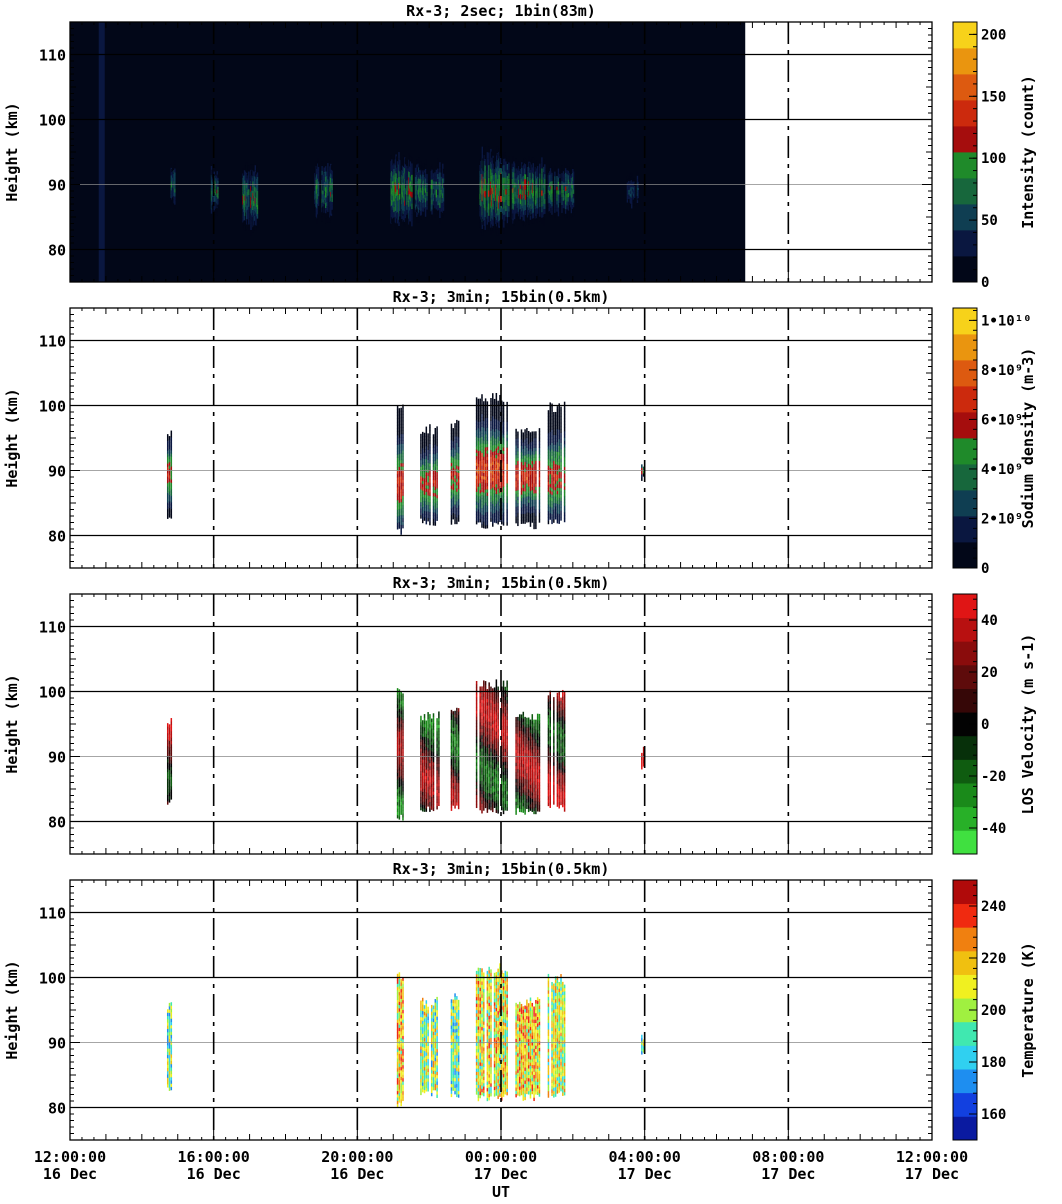 The image size is (1062, 1204). I want to click on colorbar-tick-label: 50, so click(989, 221).